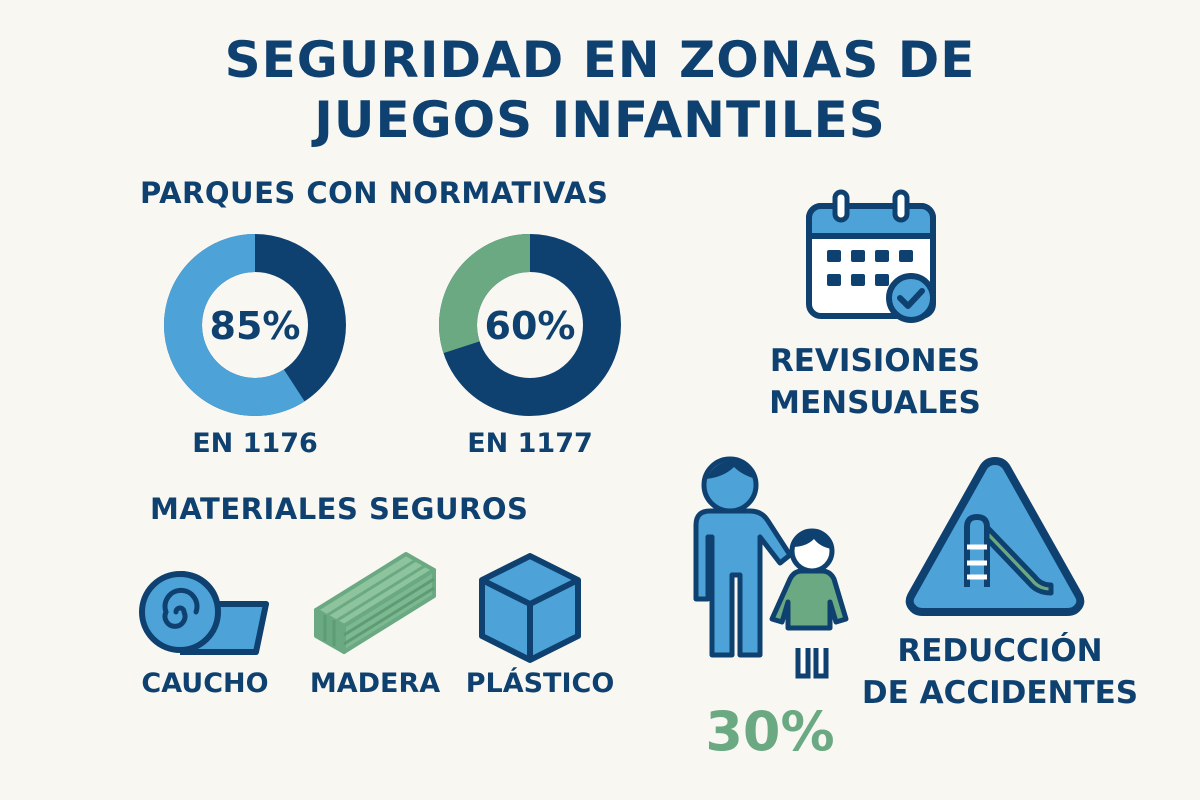 The width and height of the screenshot is (1200, 800). I want to click on accident-reduction-percent: 30%, so click(770, 731).